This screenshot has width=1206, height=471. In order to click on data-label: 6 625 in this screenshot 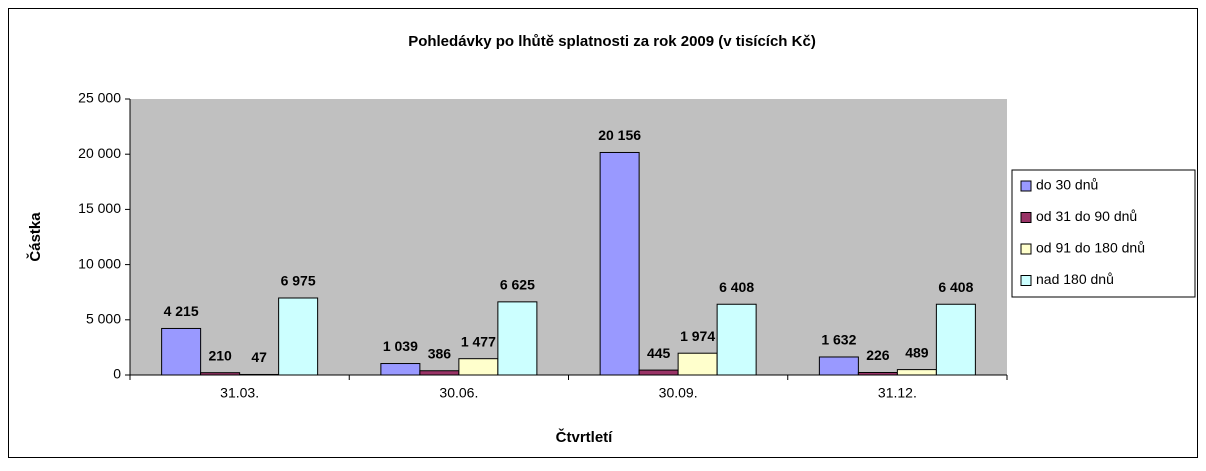, I will do `click(517, 285)`.